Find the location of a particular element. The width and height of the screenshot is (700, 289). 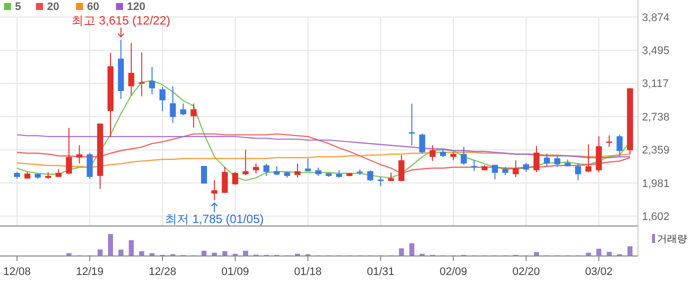

y-tick-label: 1,602 is located at coordinates (656, 217).